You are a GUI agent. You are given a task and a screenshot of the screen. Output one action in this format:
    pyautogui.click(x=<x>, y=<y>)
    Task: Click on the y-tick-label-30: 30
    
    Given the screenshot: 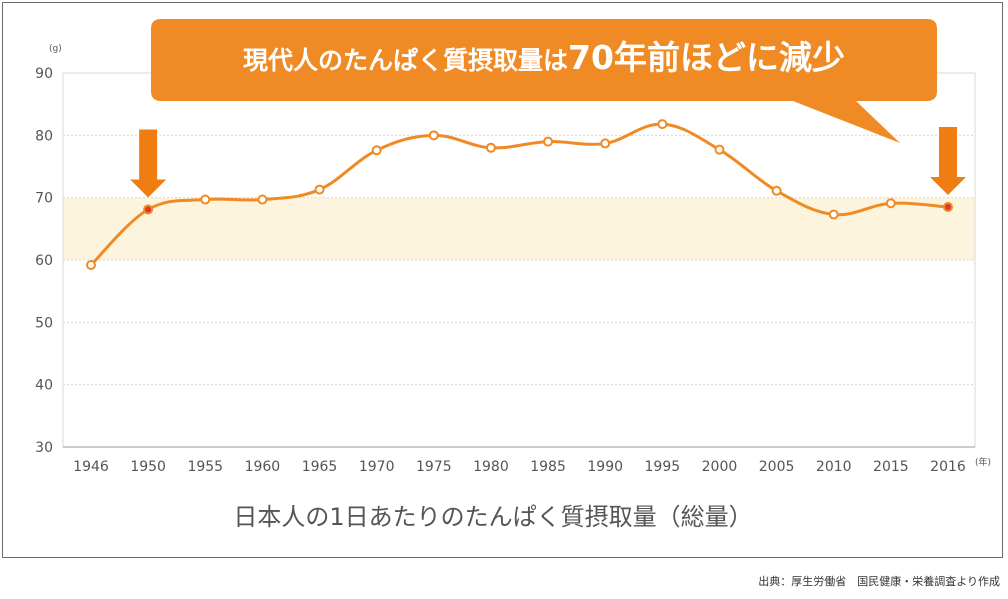 What is the action you would take?
    pyautogui.click(x=44, y=448)
    